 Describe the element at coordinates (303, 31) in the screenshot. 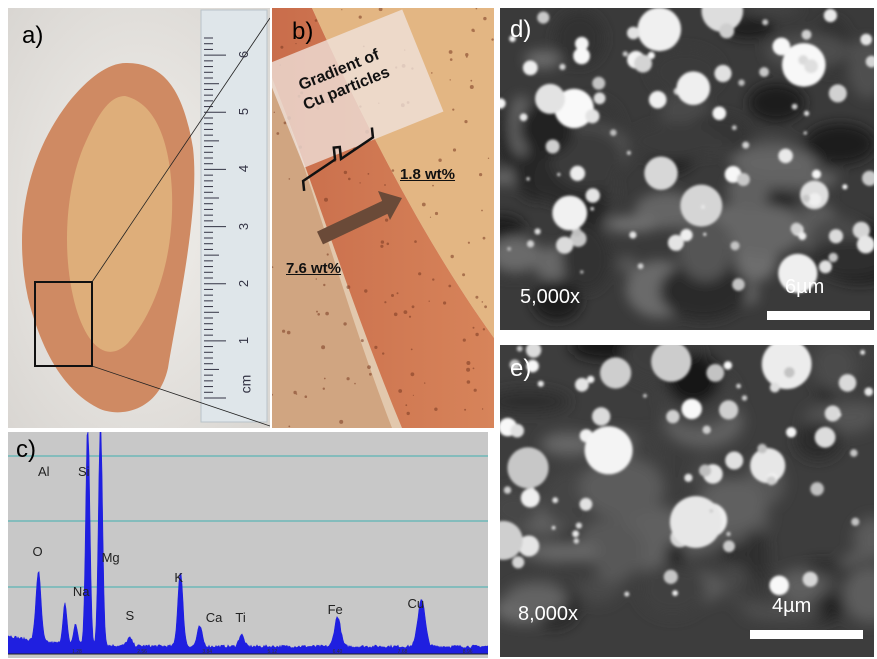

I see `panel-b-label: b)` at that location.